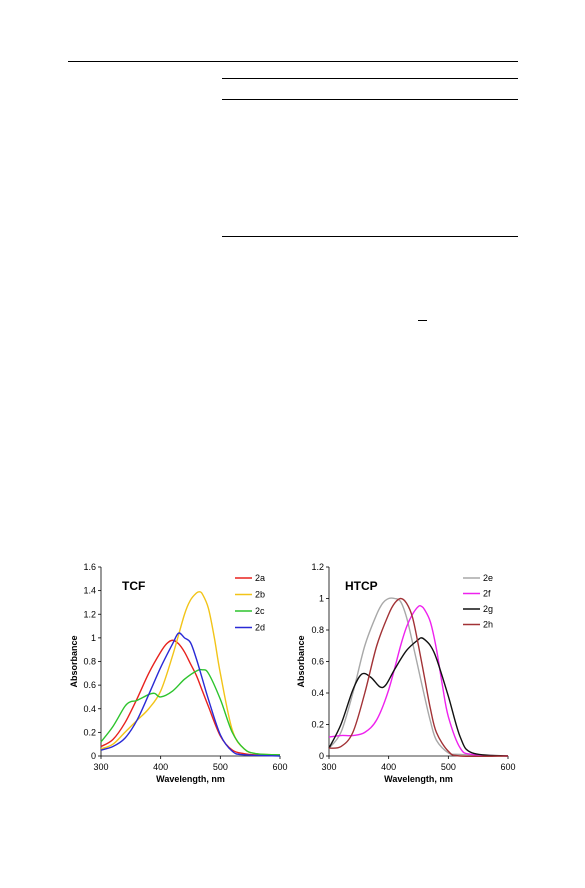 The height and width of the screenshot is (888, 585). What do you see at coordinates (89, 567) in the screenshot?
I see `y-tick-label: 1.6` at bounding box center [89, 567].